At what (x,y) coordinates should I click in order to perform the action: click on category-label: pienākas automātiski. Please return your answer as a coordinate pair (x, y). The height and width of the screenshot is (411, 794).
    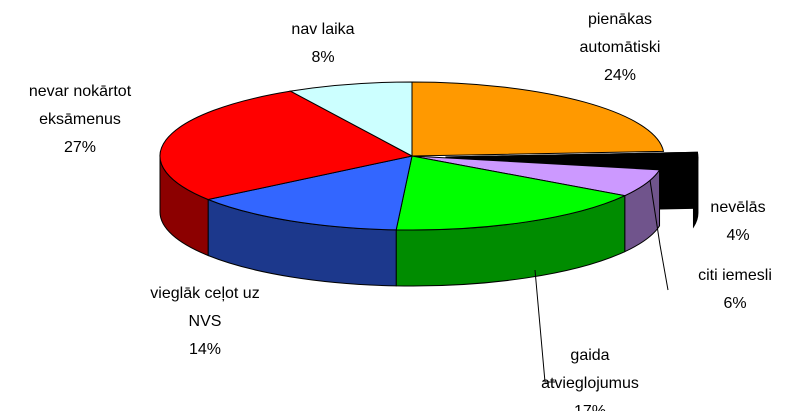
    Looking at the image, I should click on (620, 33).